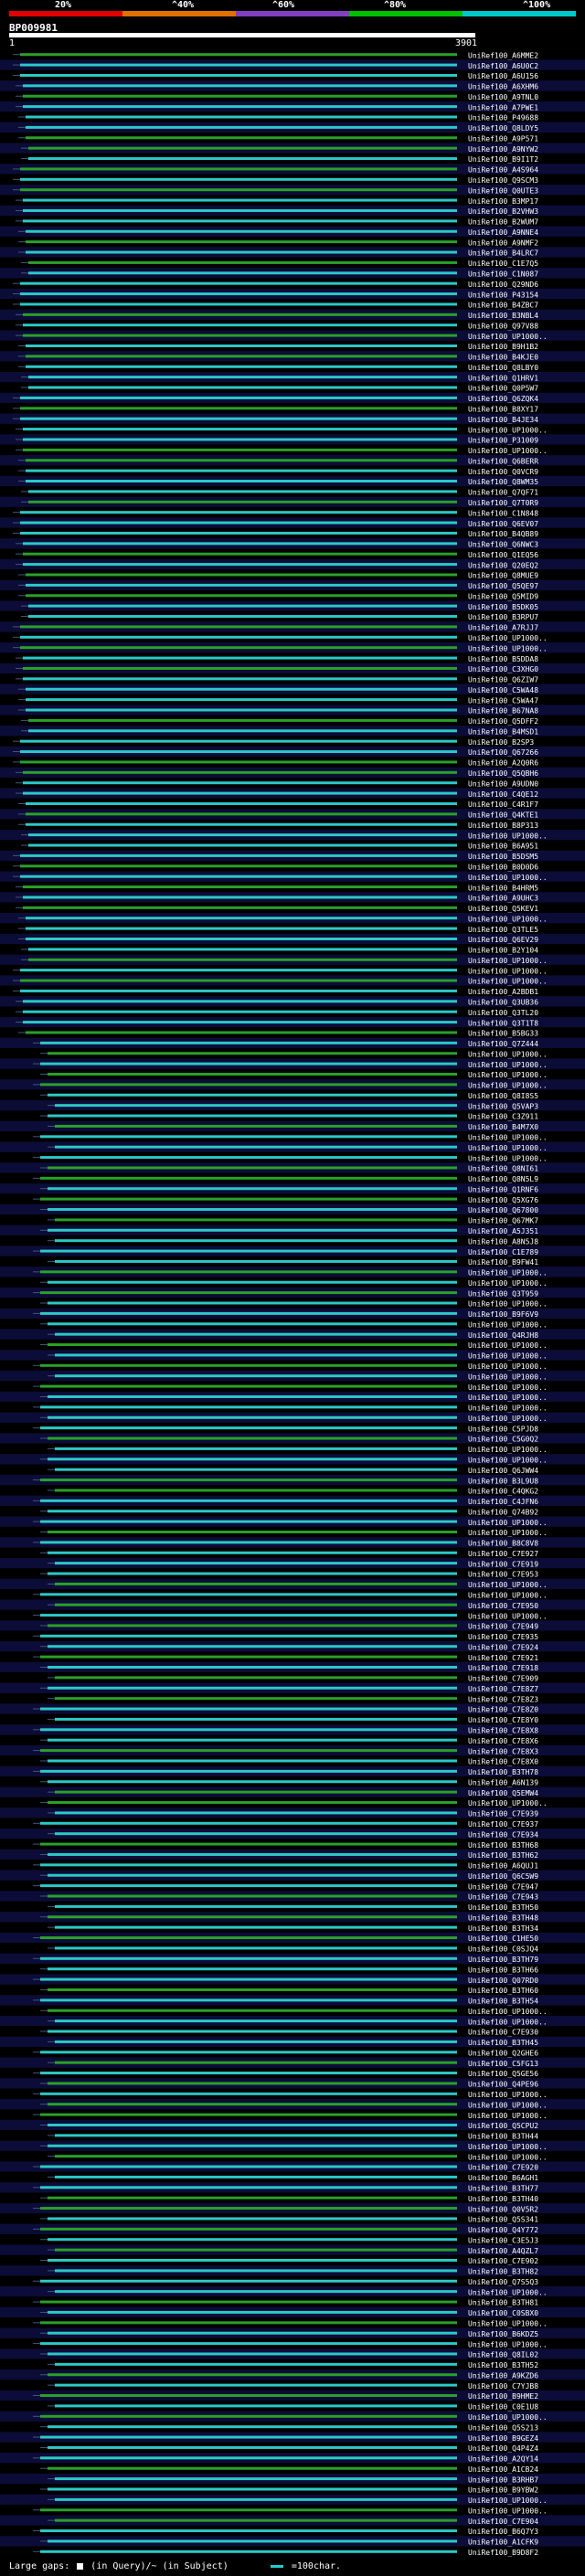  Describe the element at coordinates (293, 1314) in the screenshot. I see `hit-row: UniRef100_B9F6V9` at that location.